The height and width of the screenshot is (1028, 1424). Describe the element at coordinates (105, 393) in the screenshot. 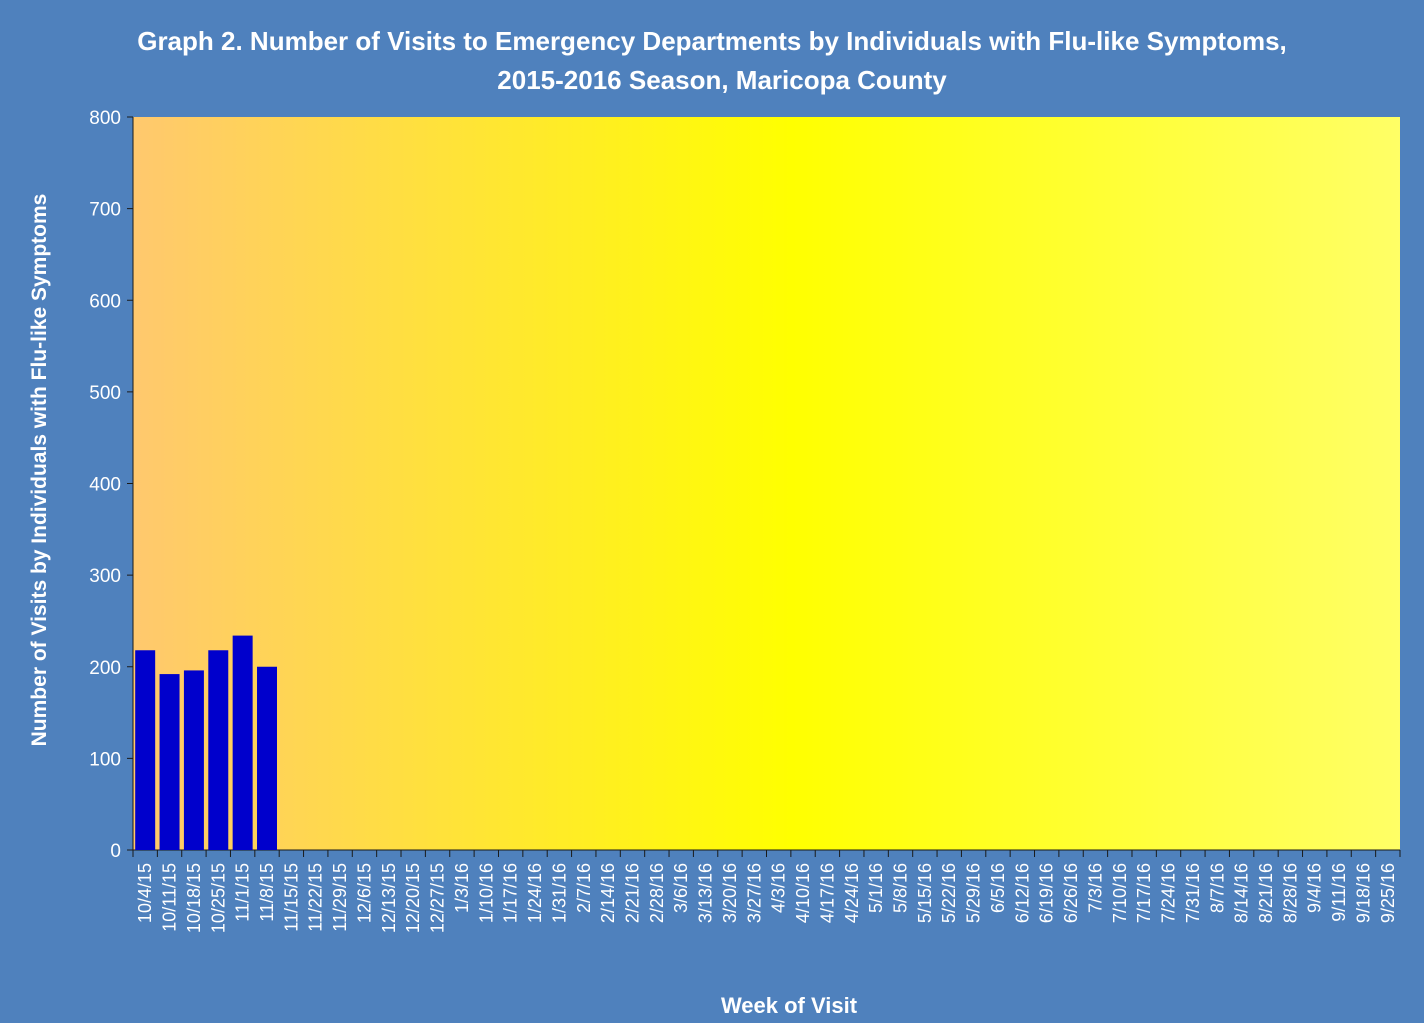

I see `y-tick-label: 500` at that location.